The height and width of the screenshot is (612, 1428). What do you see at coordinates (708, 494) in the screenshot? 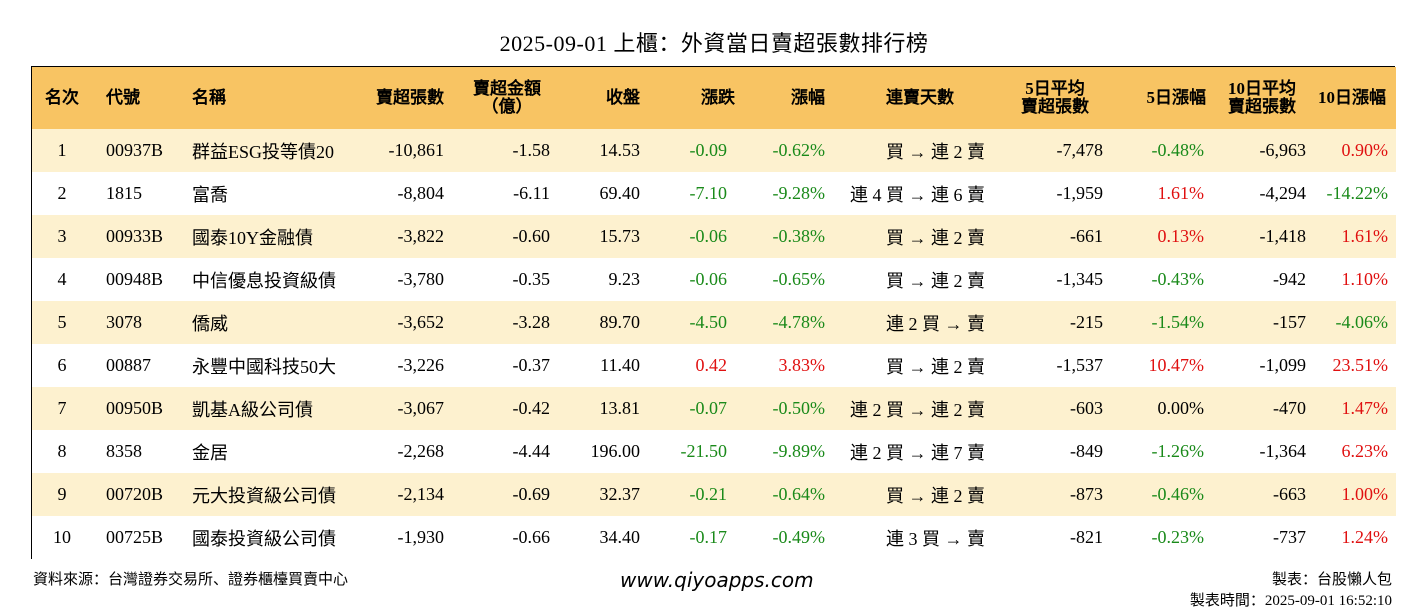
I see `cell-chg: -0.21` at bounding box center [708, 494].